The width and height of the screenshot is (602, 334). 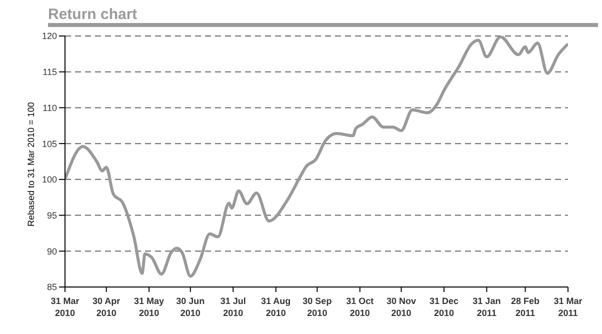 What do you see at coordinates (360, 307) in the screenshot?
I see `x-tick-label: 31 Oct 2010` at bounding box center [360, 307].